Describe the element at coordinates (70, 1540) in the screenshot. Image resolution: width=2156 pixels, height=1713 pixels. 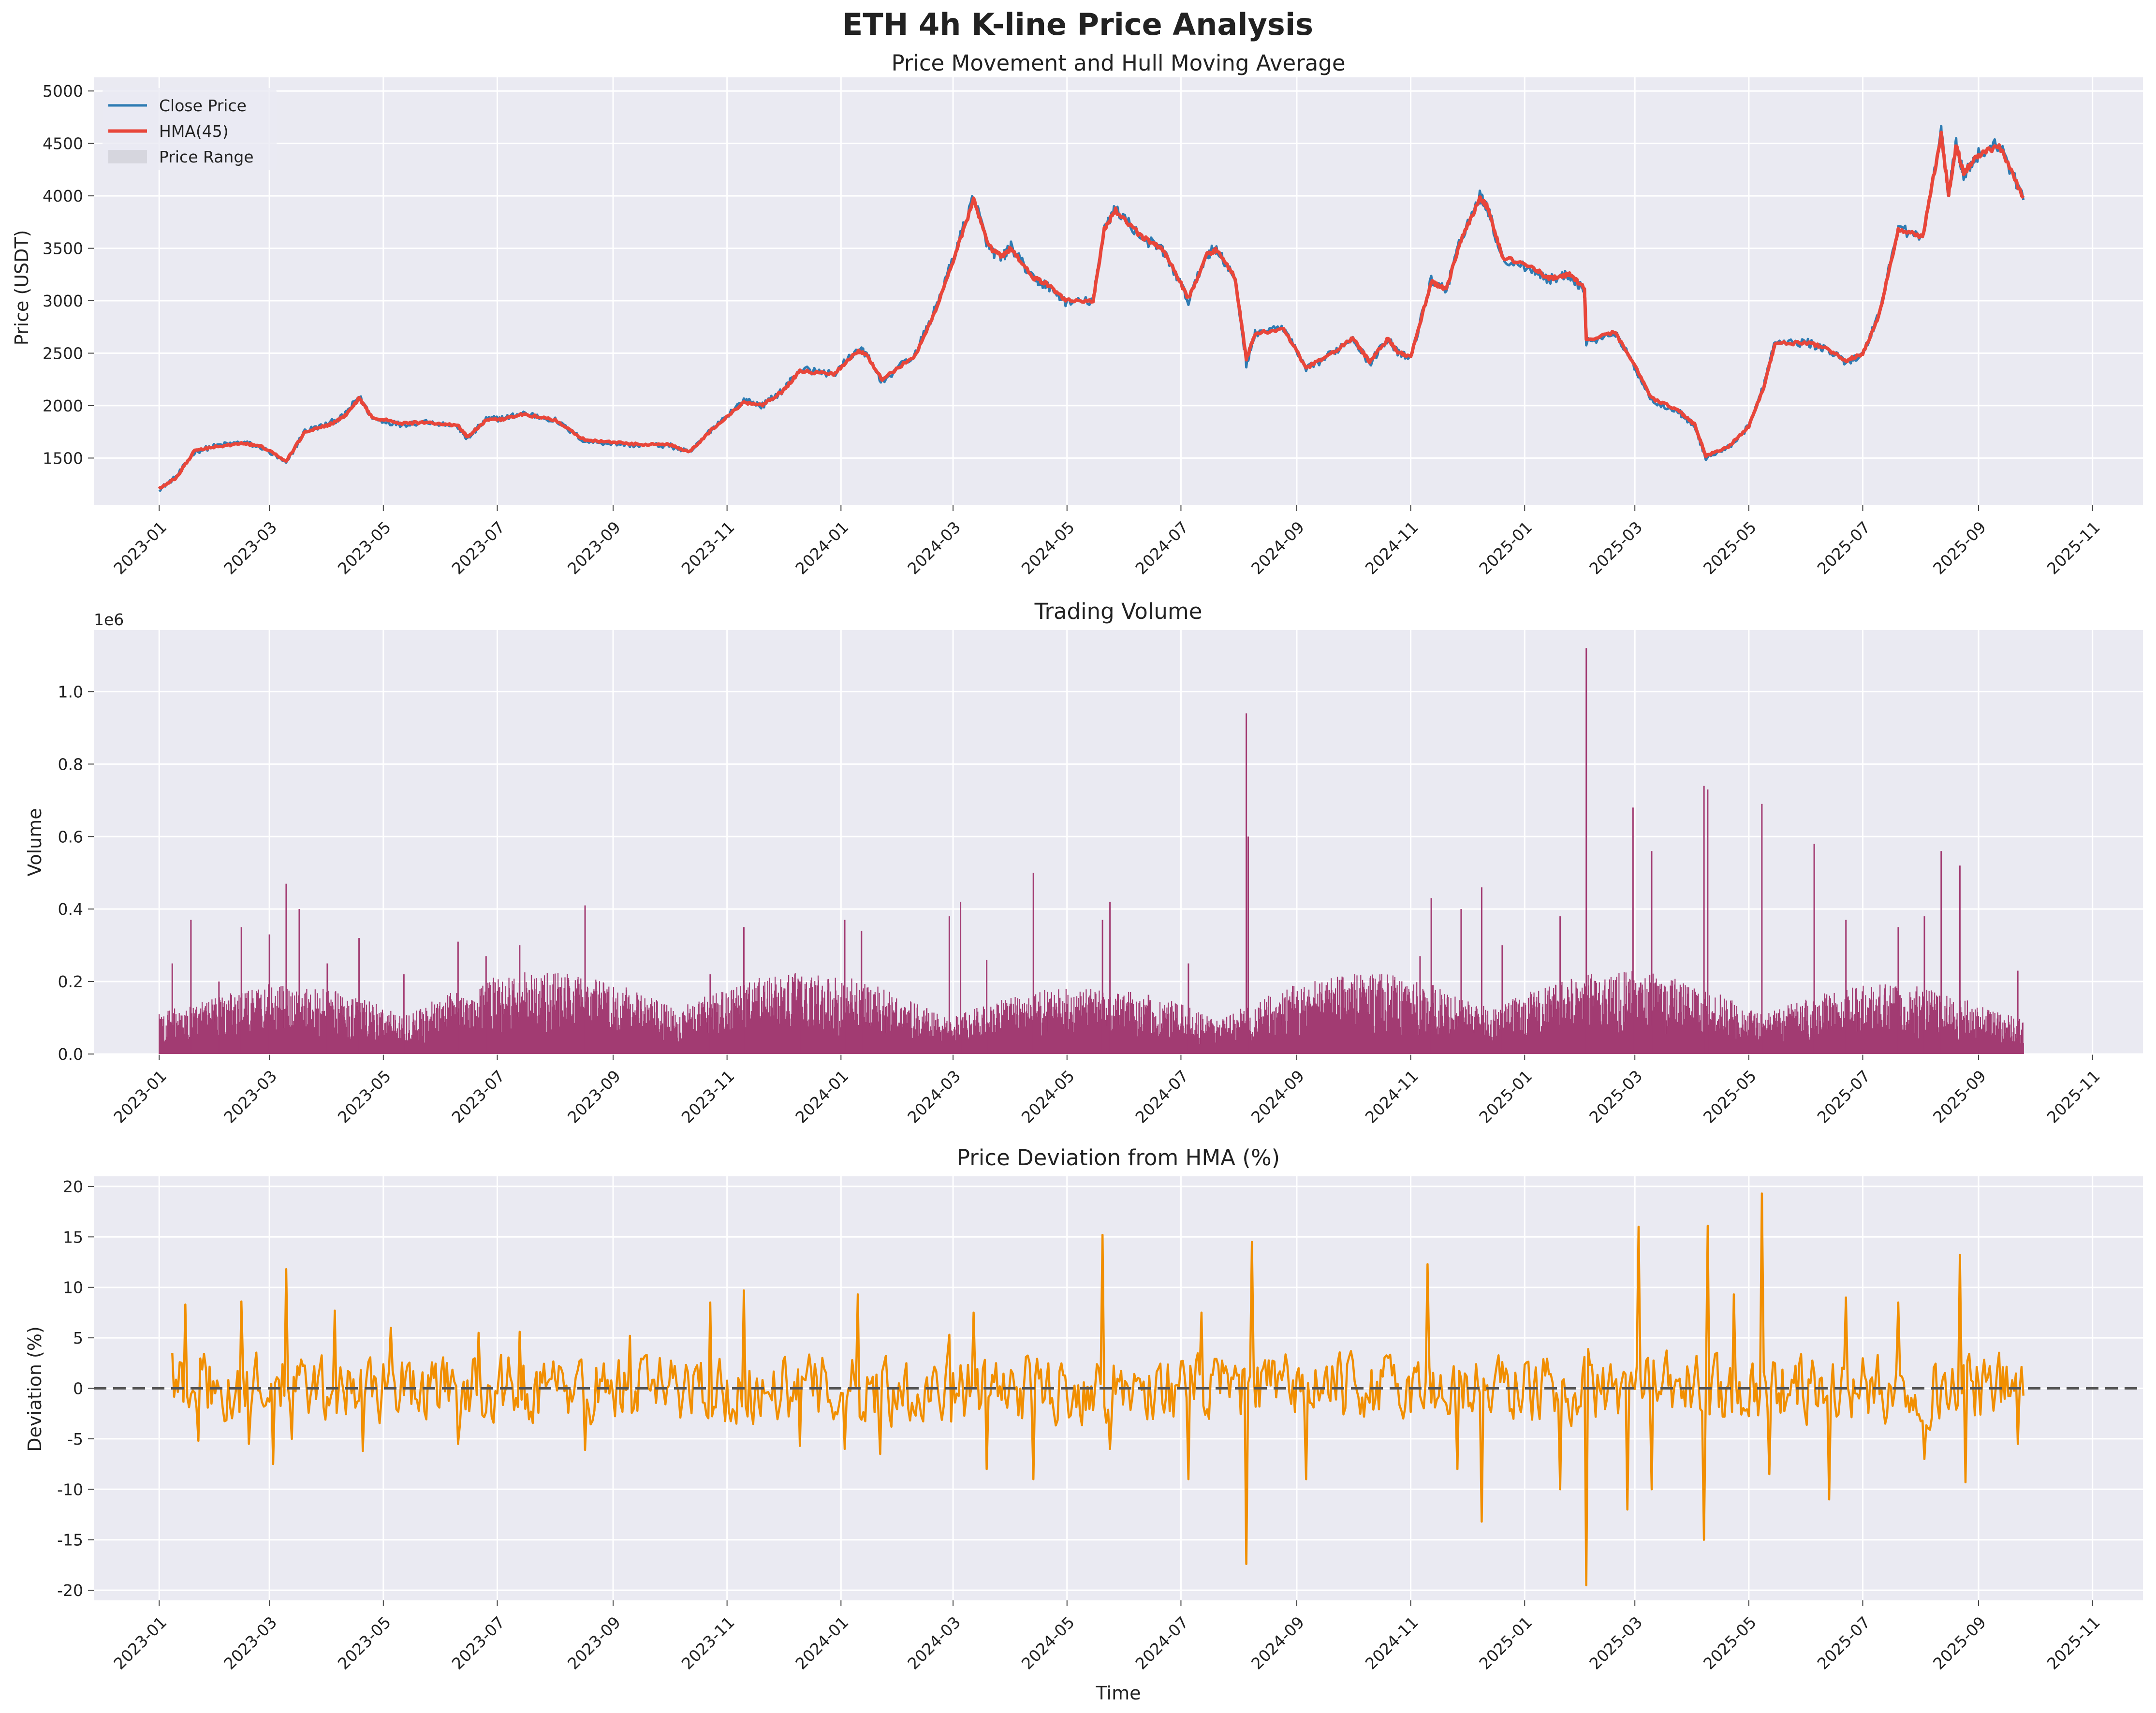
I see `y-tick-label: -15` at that location.